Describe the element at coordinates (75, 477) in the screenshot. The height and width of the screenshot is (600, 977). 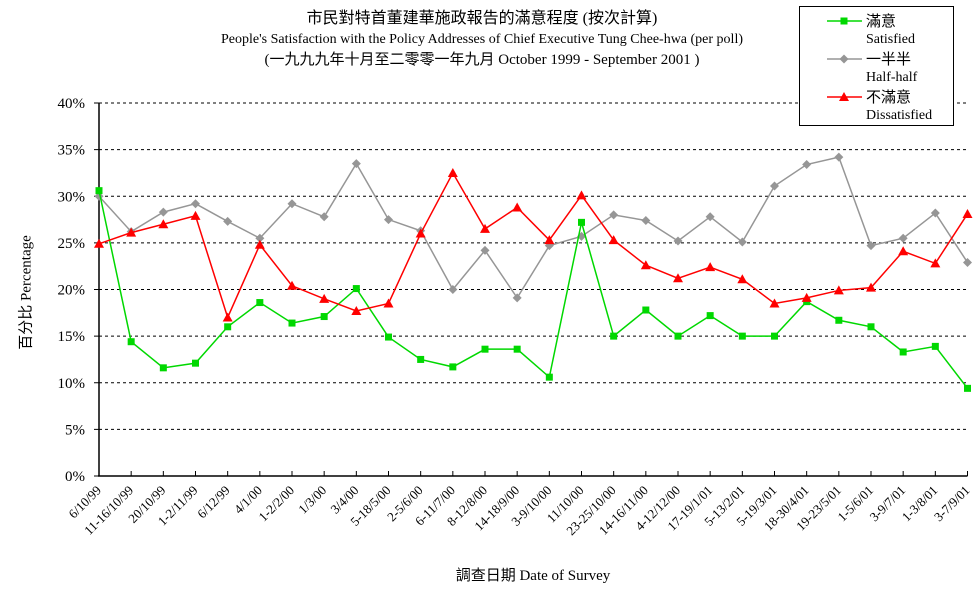
I see `y-tick-label: 0%` at that location.